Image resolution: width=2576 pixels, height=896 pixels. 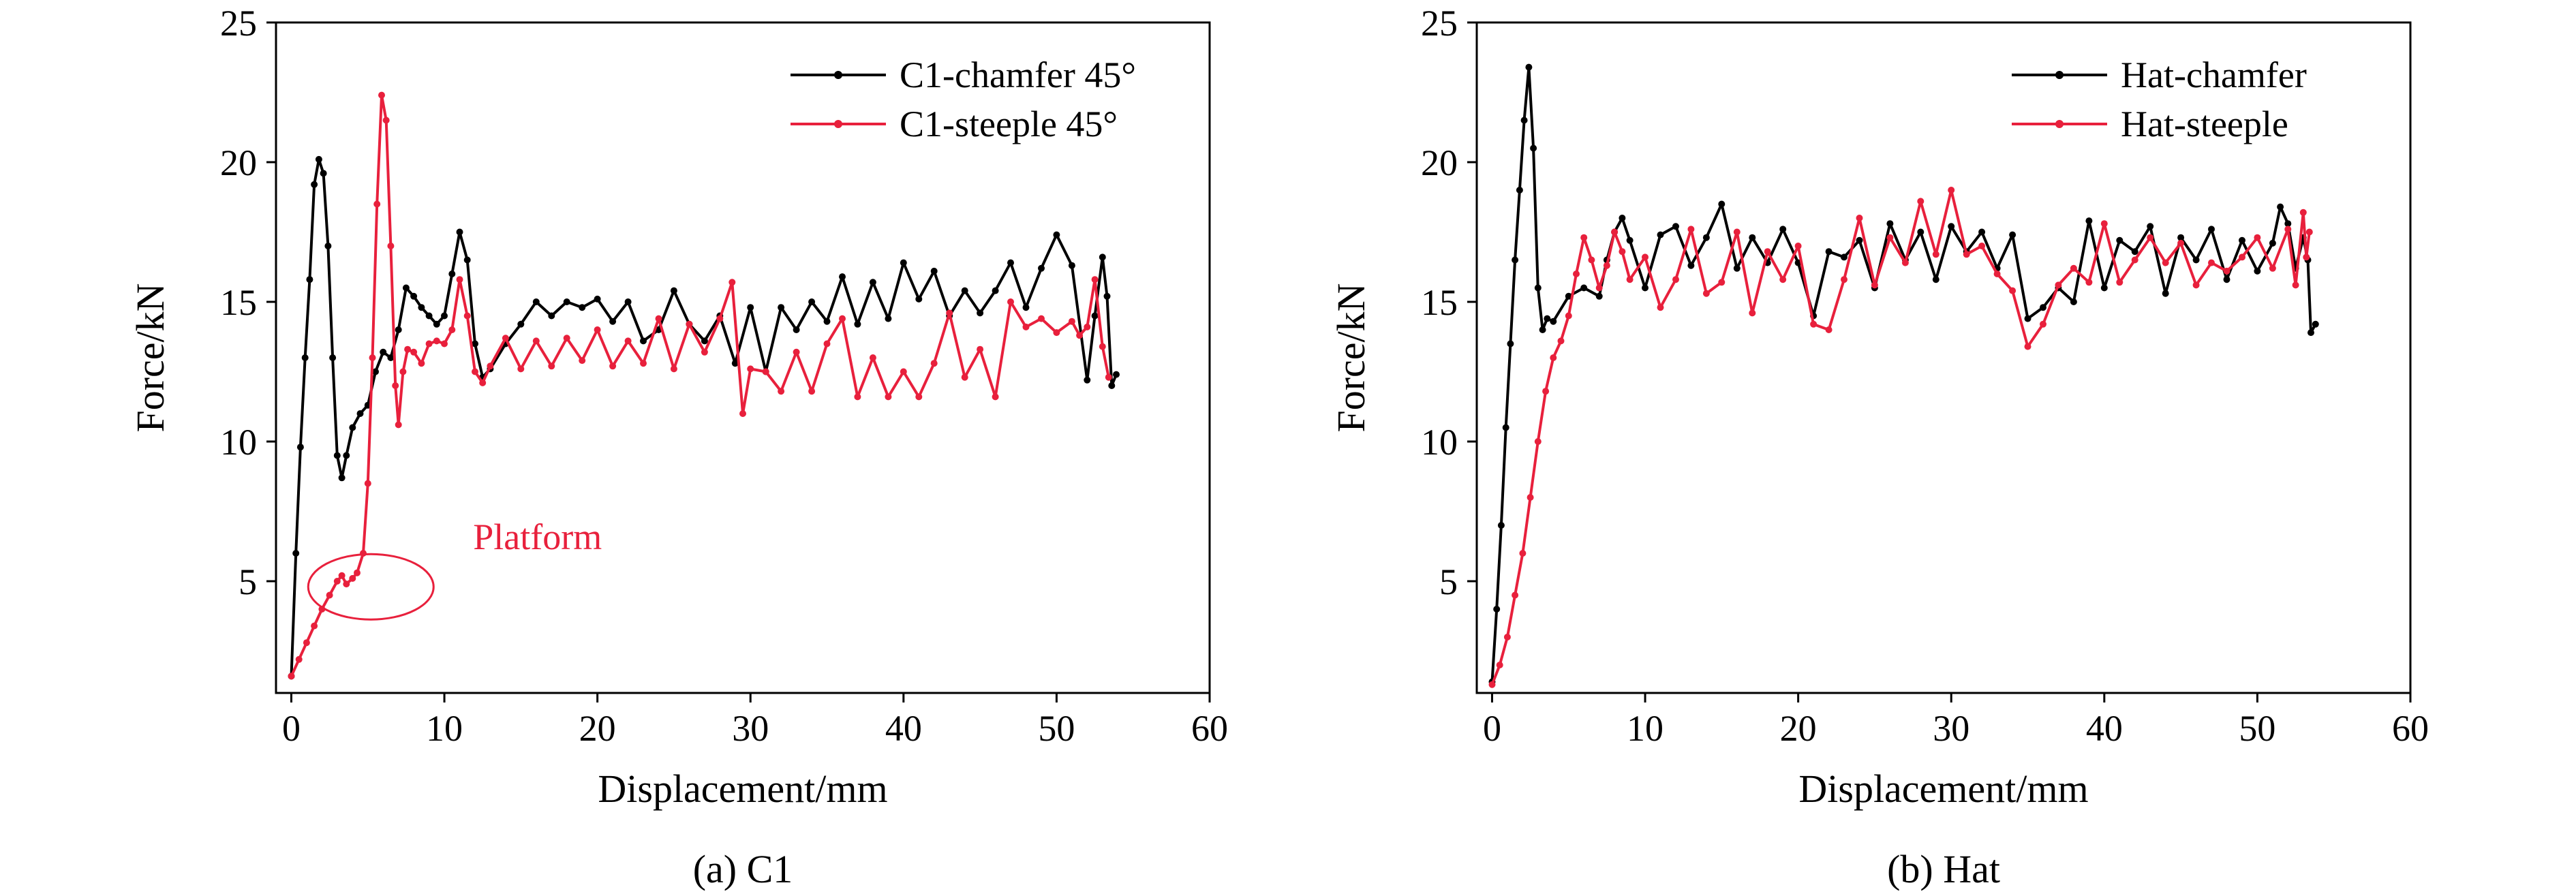 I want to click on legend-swatch-marker, so click(x=838, y=75).